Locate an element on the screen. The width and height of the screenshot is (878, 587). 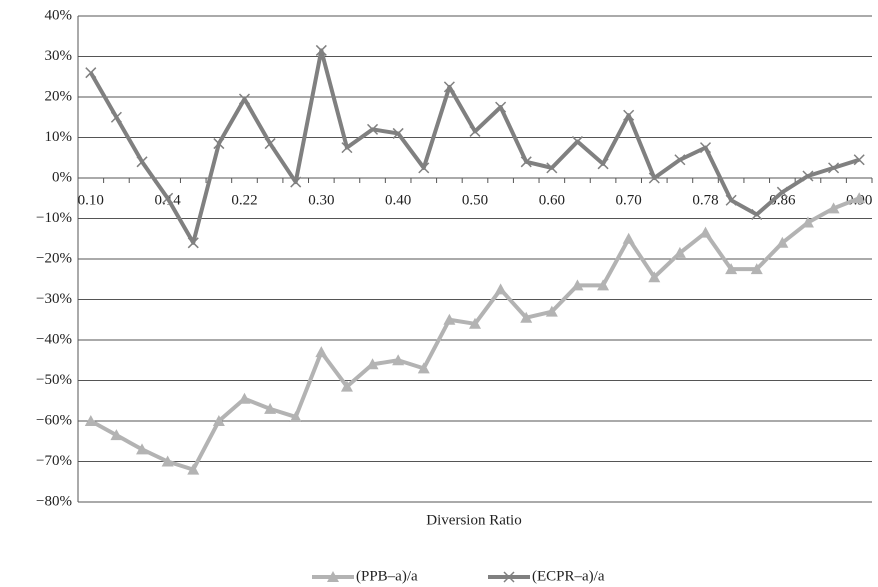
y-tick-label: −40% is located at coordinates (54, 339).